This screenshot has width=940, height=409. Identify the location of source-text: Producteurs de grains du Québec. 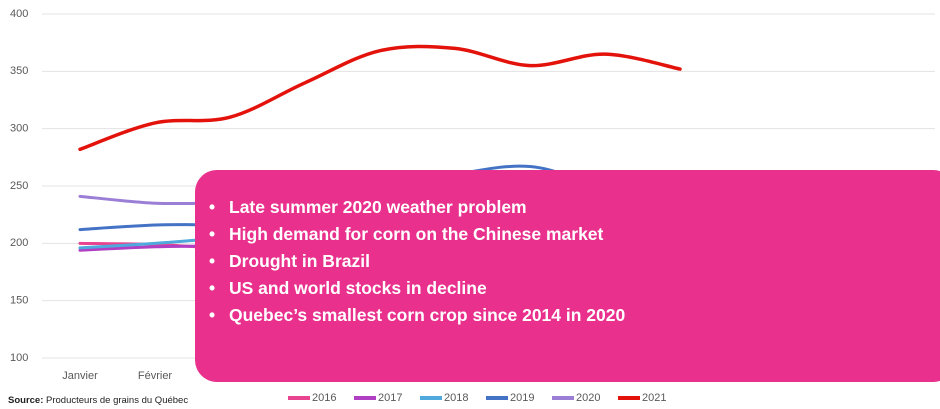
(117, 400).